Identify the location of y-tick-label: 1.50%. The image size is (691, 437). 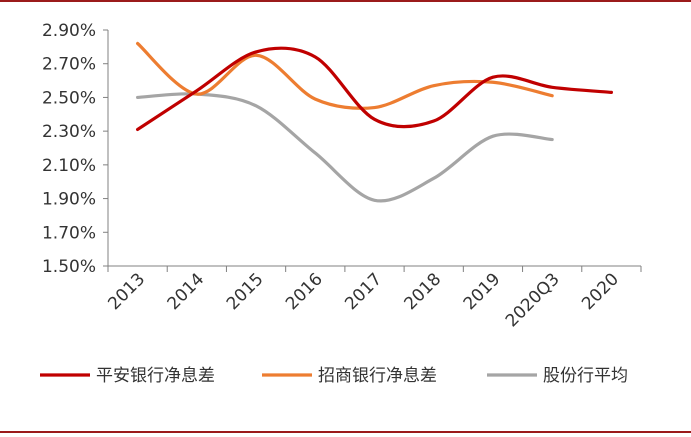
(69, 267).